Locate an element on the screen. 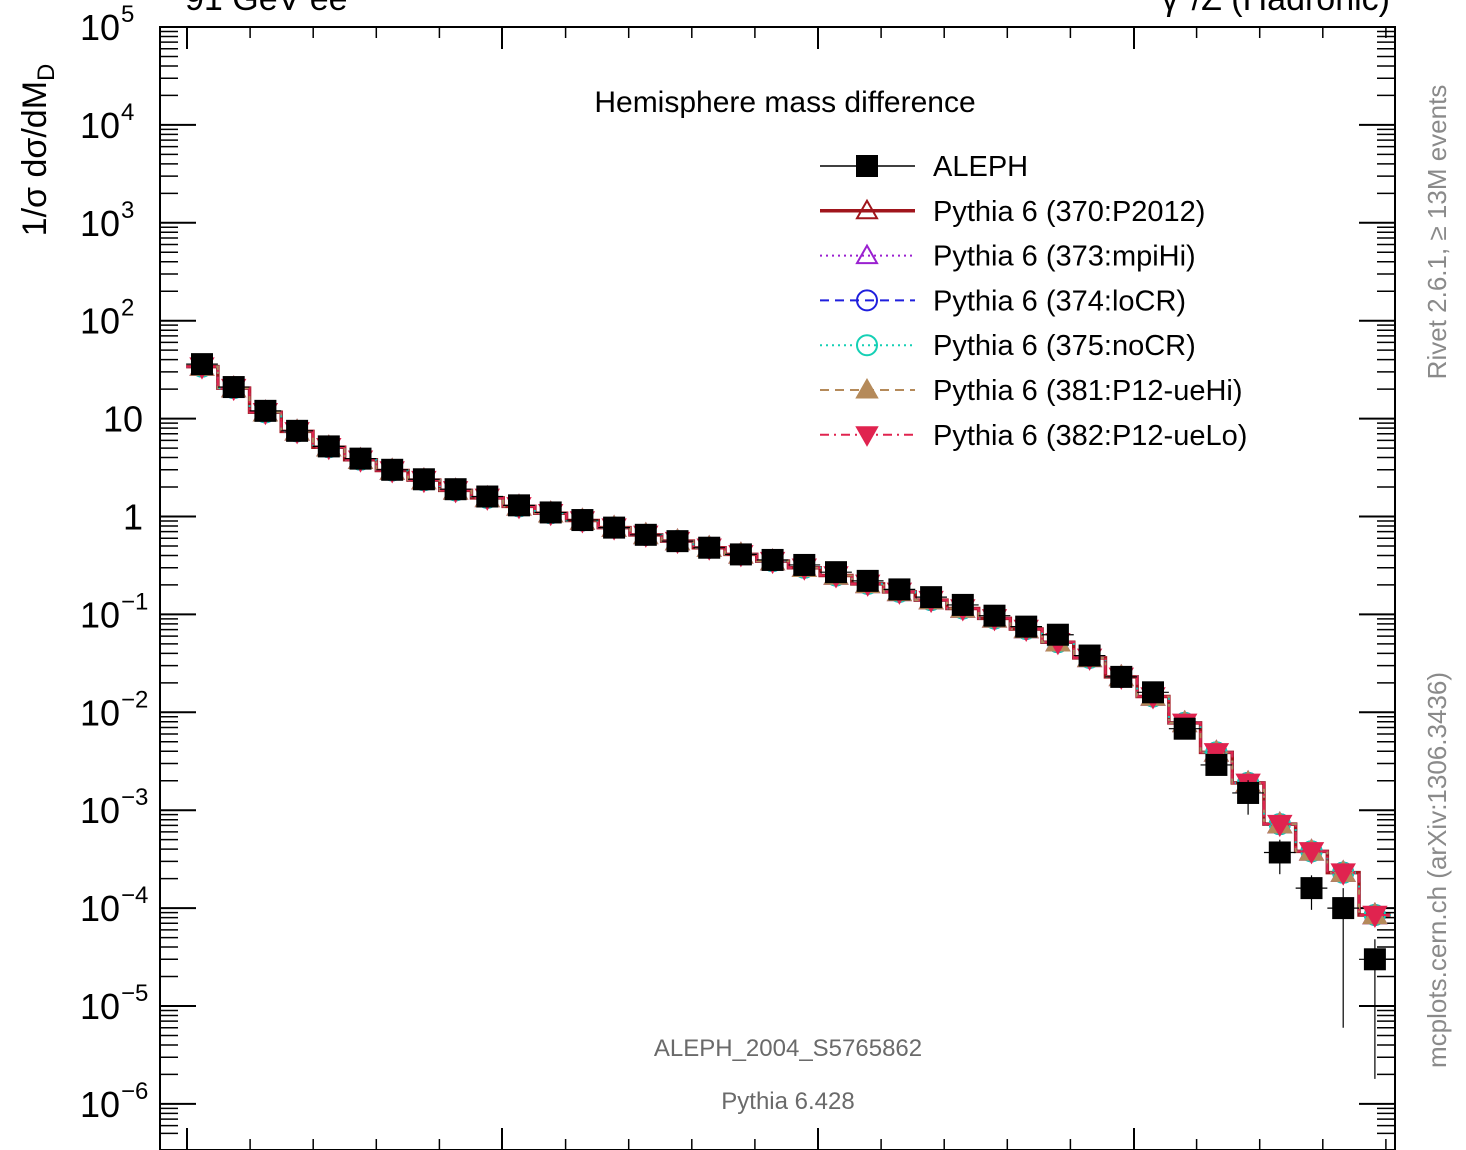 This screenshot has width=1466, height=1150. y-tick-exponent: −2 is located at coordinates (134, 699).